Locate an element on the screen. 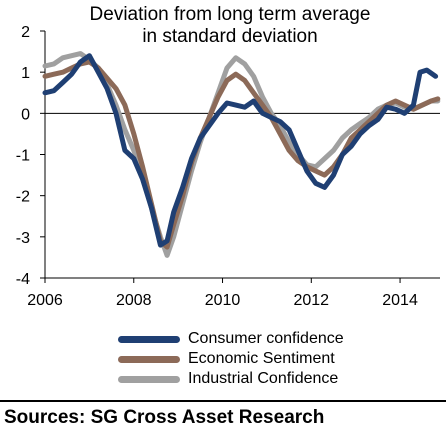 Image resolution: width=446 pixels, height=438 pixels. x-tick-label: 2012 is located at coordinates (311, 300).